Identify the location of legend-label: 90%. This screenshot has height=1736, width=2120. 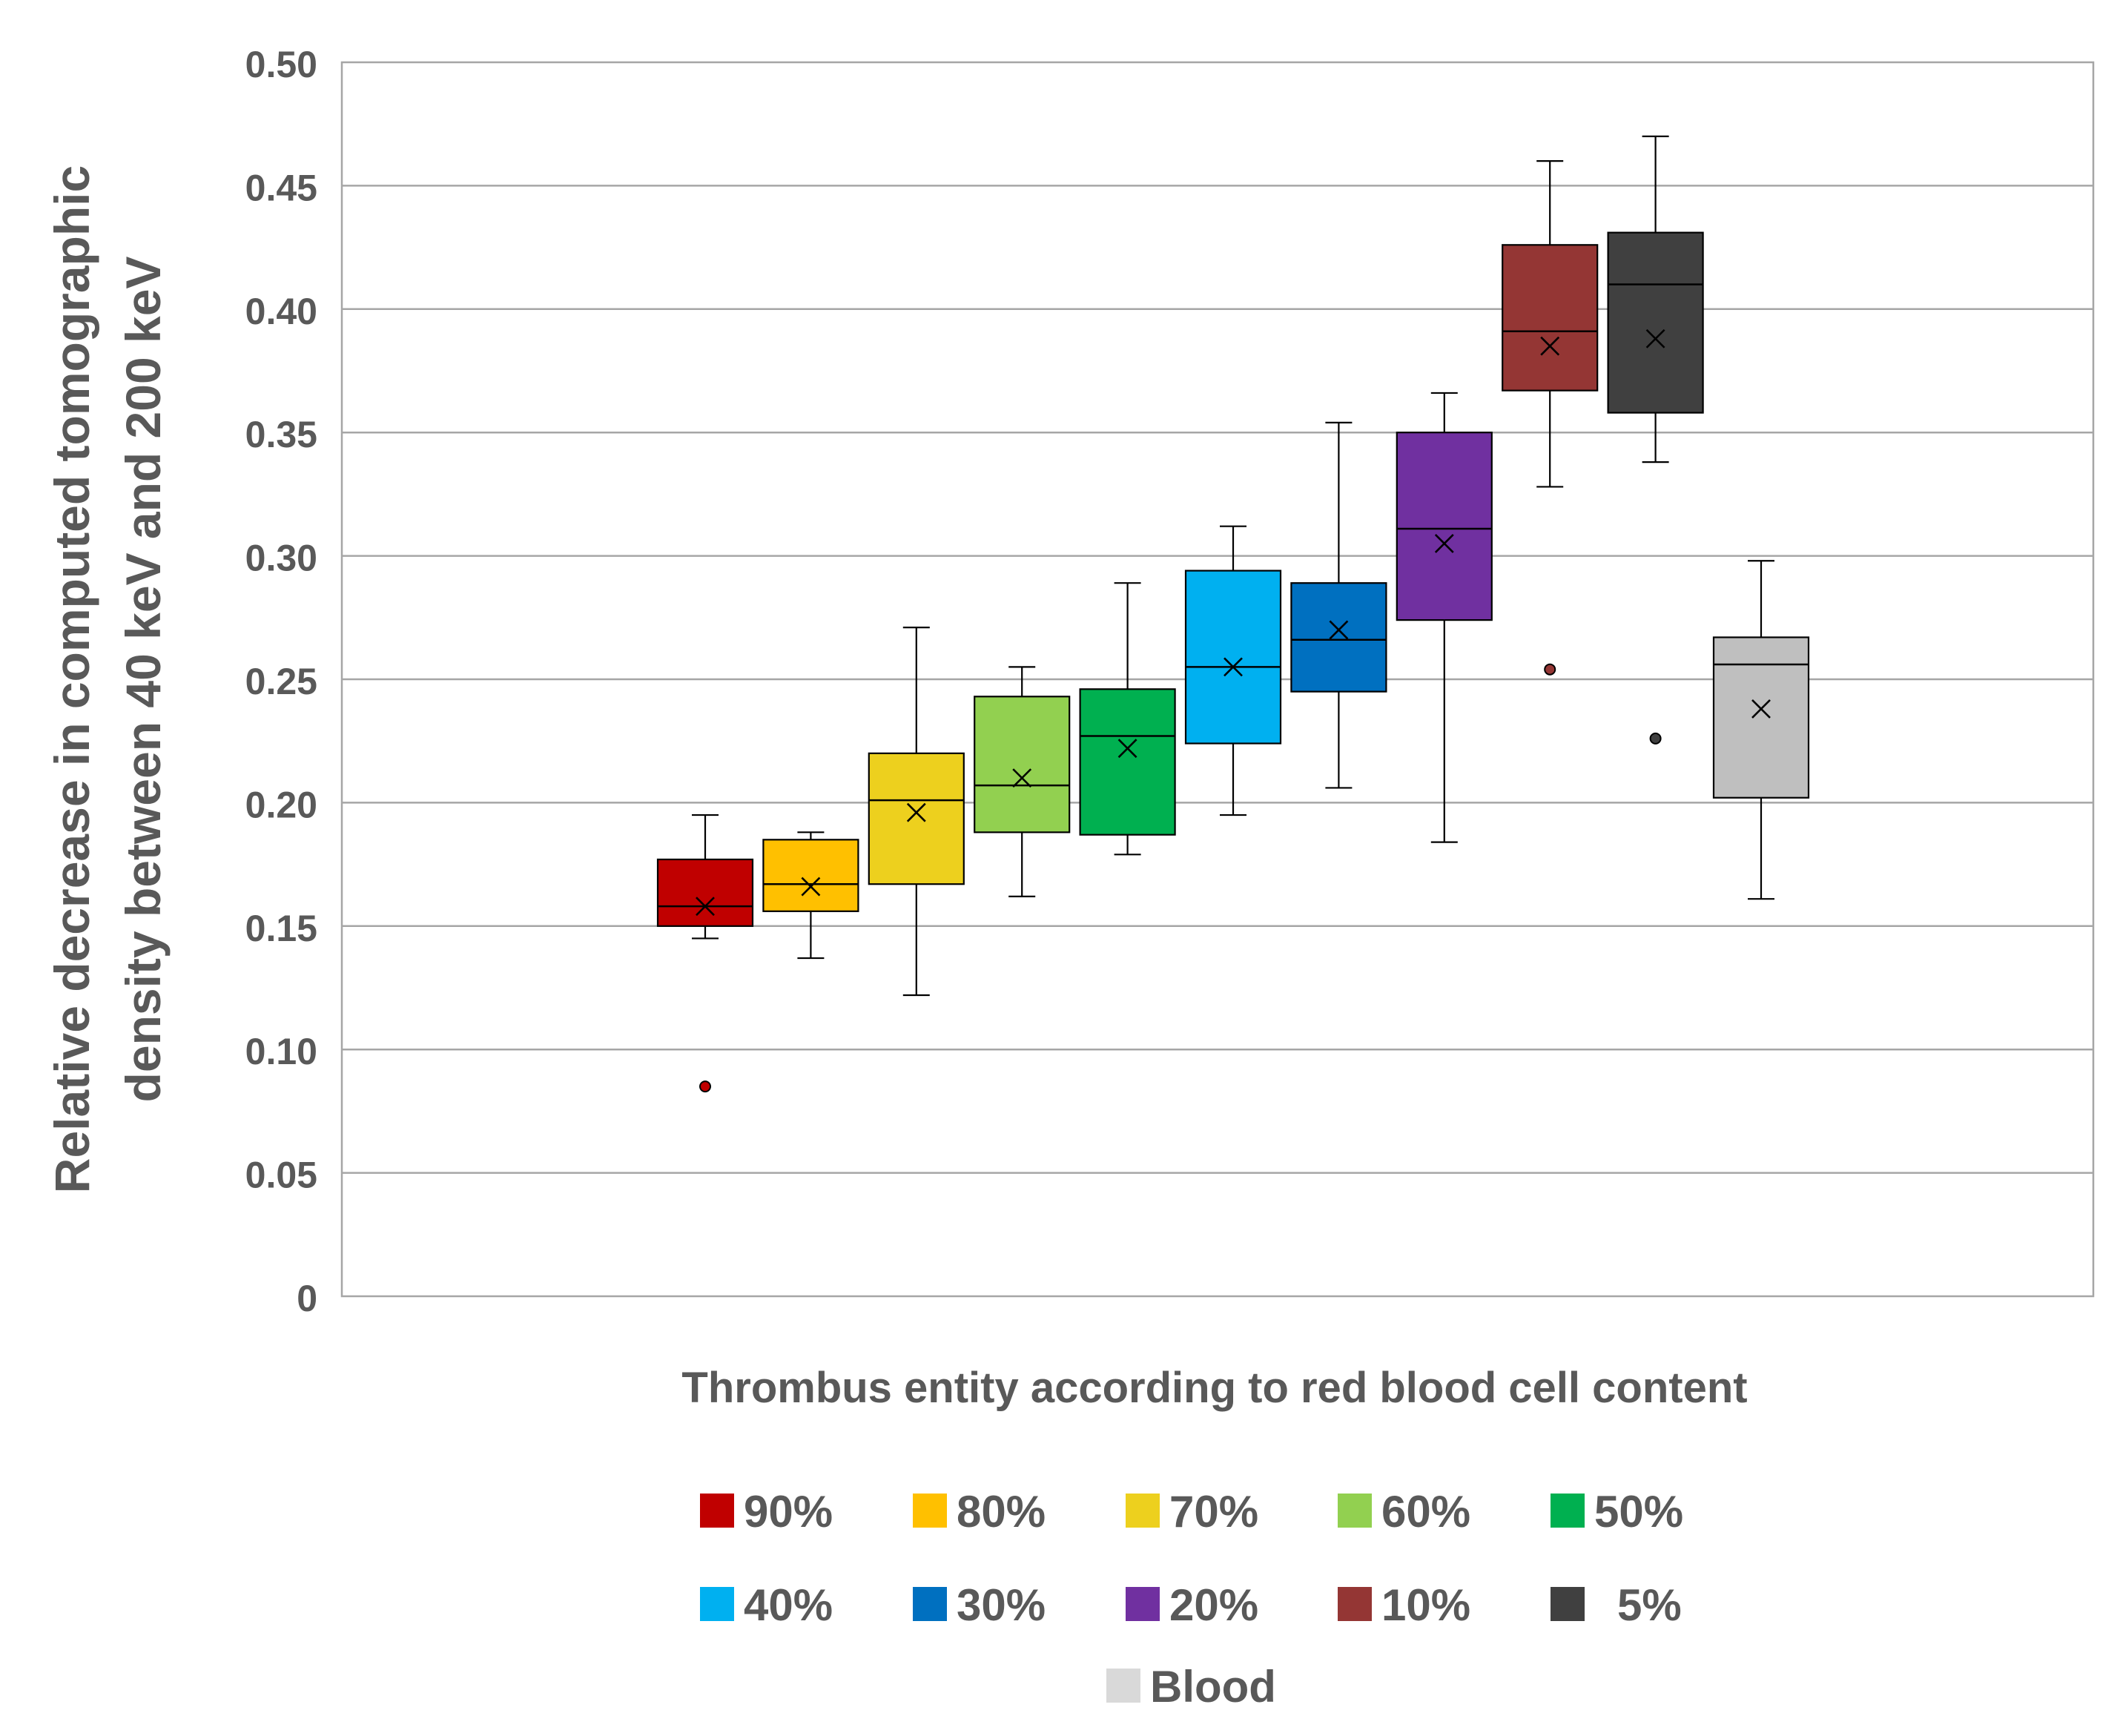
(788, 1512).